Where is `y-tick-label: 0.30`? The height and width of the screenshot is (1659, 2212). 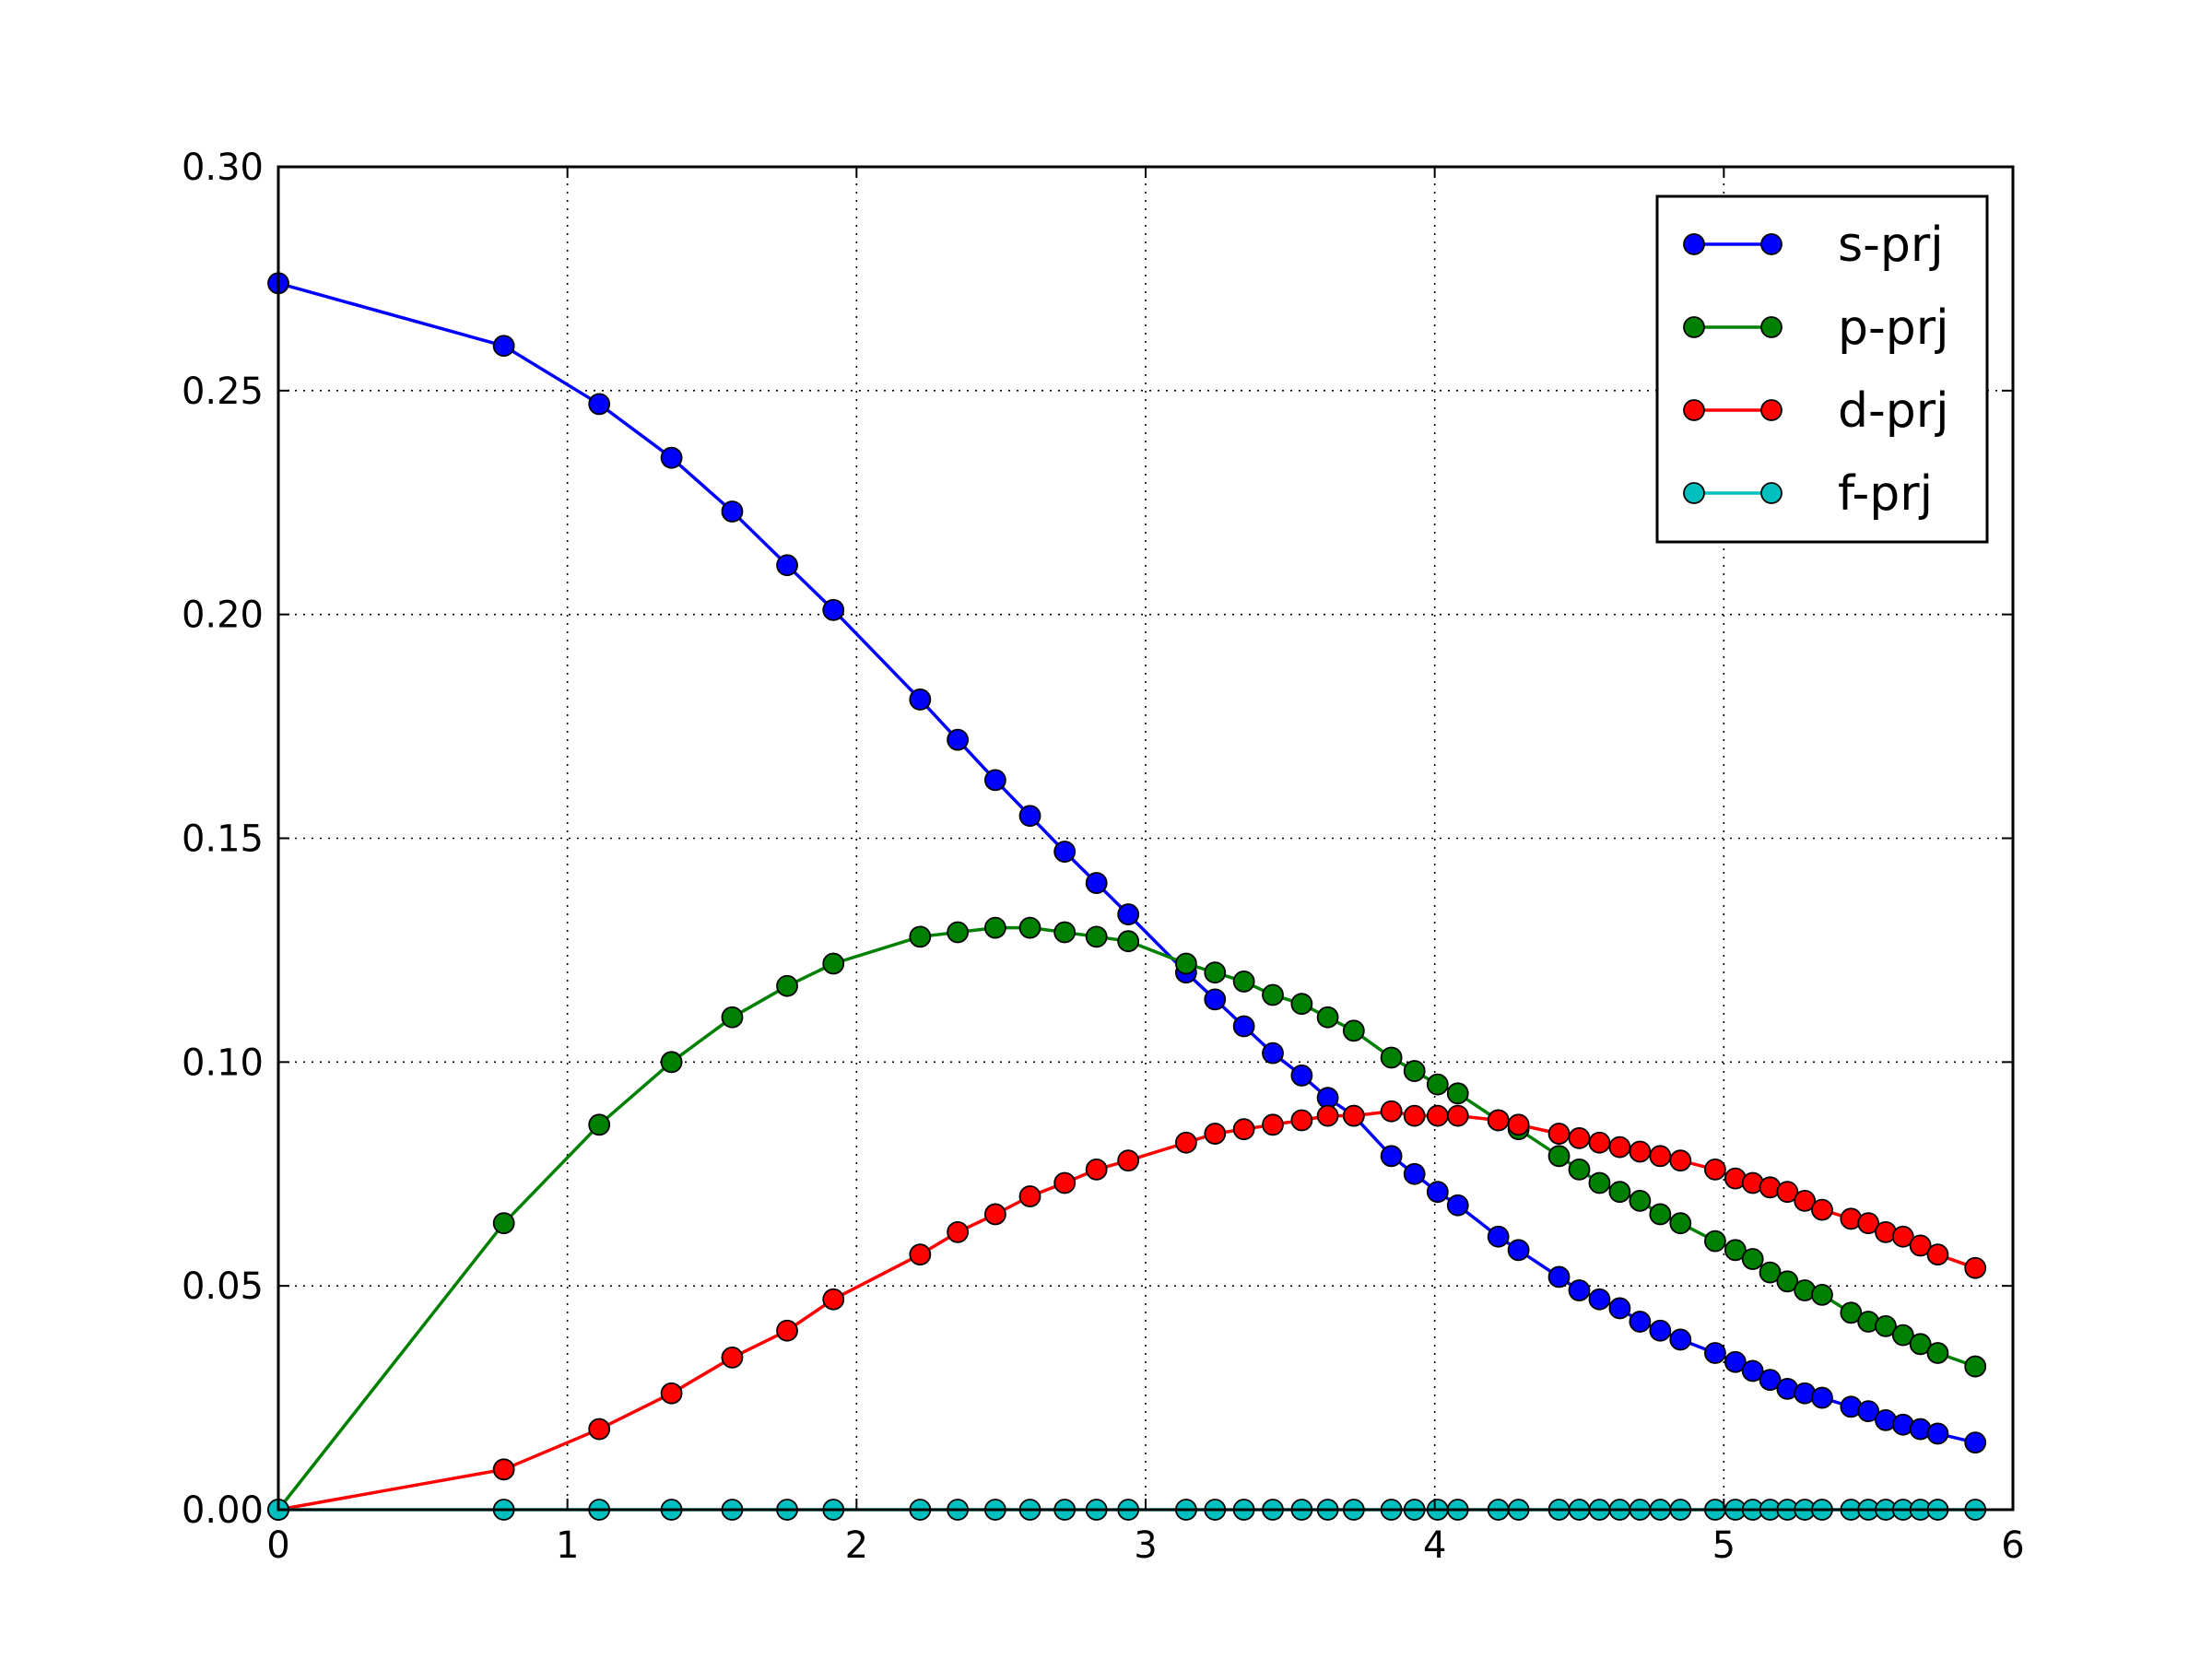 y-tick-label: 0.30 is located at coordinates (223, 168).